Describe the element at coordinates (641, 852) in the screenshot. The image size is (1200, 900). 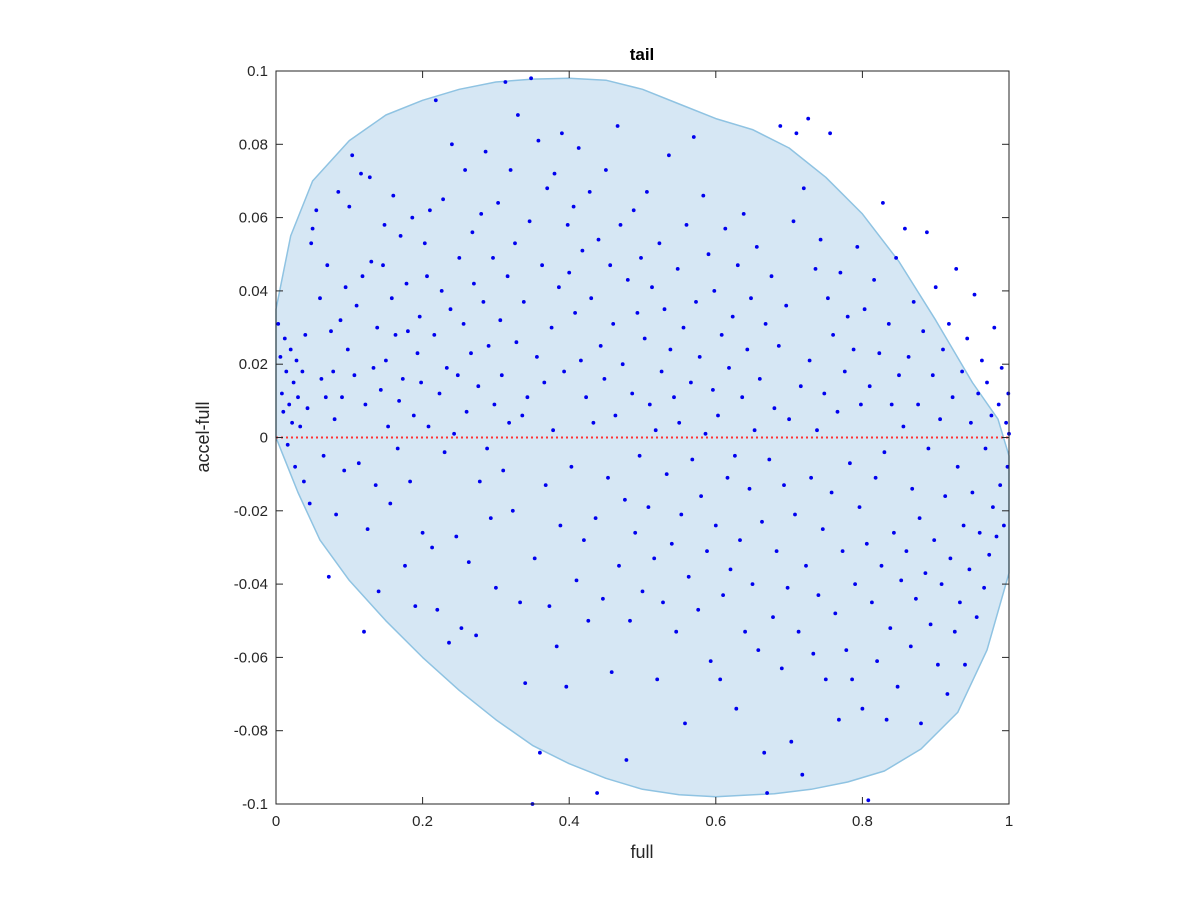
I see `x-axis-label: full` at that location.